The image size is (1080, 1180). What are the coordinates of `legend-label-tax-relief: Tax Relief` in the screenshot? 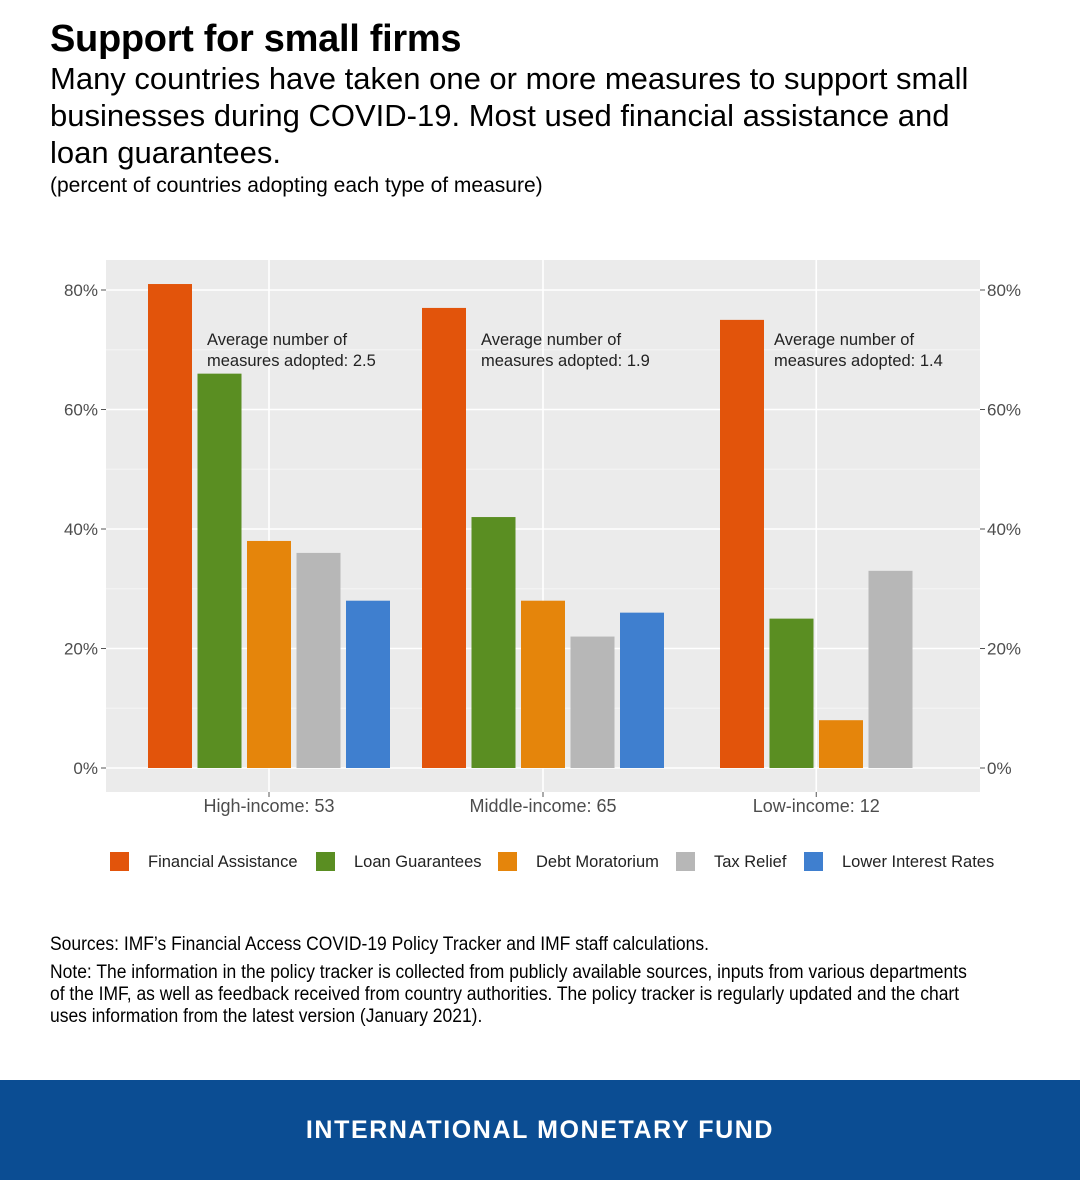 It's located at (750, 862).